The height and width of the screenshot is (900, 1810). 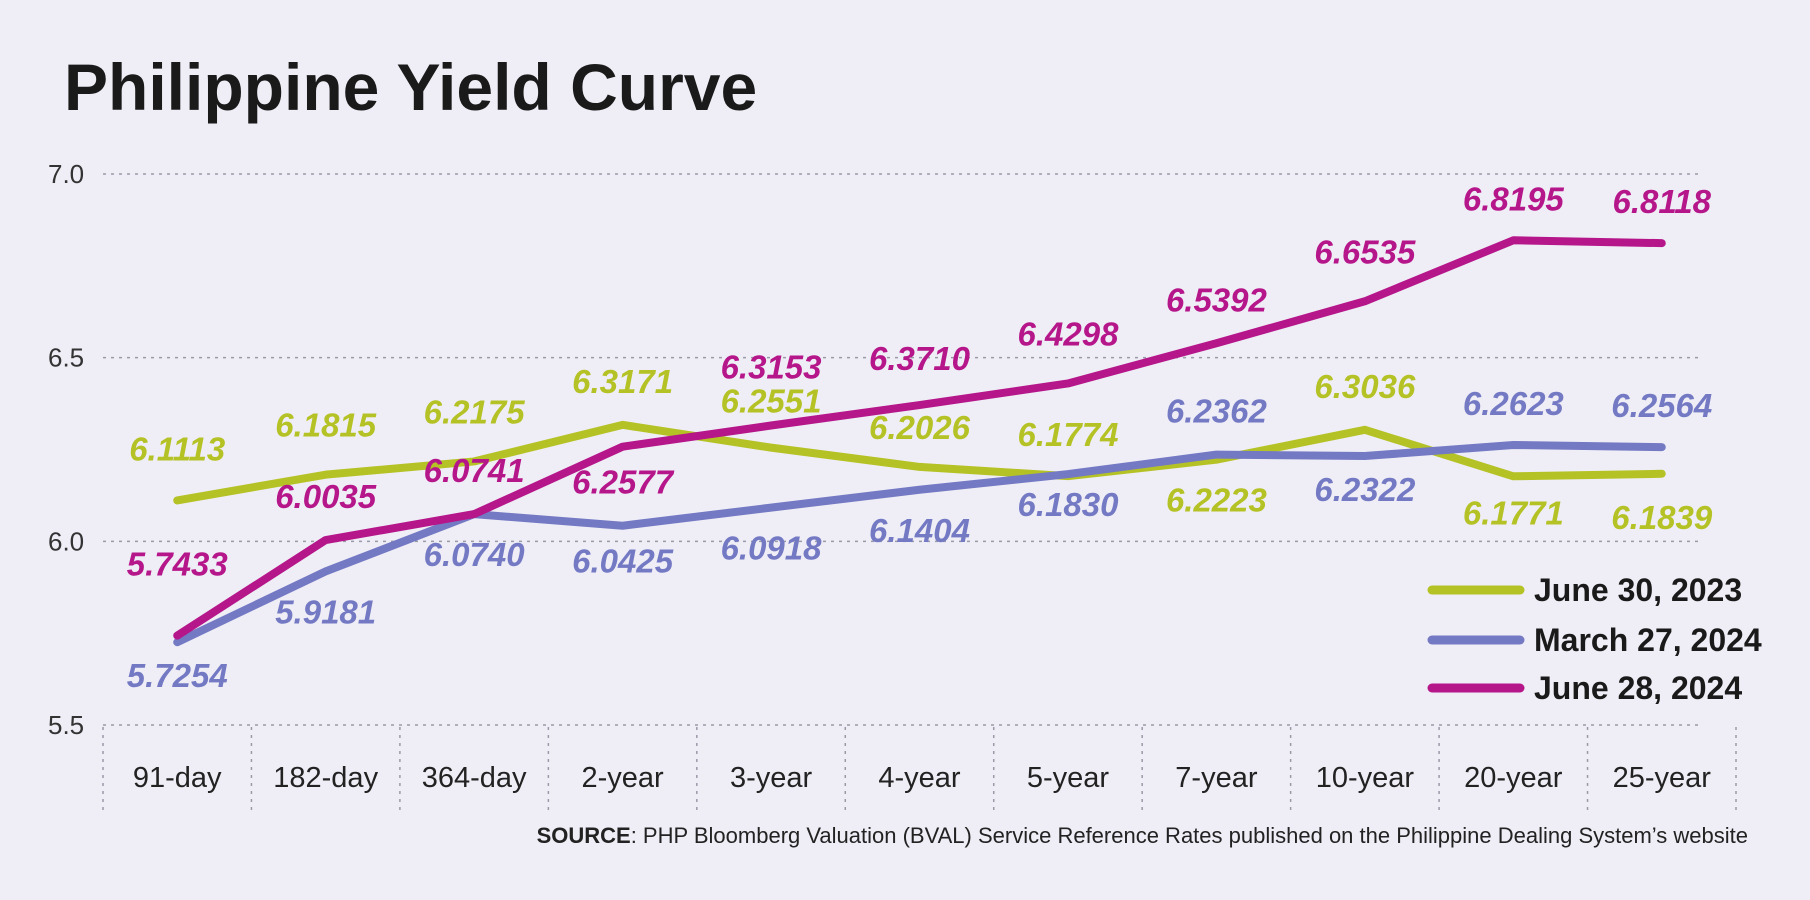 What do you see at coordinates (623, 561) in the screenshot?
I see `data-label: 6.0425` at bounding box center [623, 561].